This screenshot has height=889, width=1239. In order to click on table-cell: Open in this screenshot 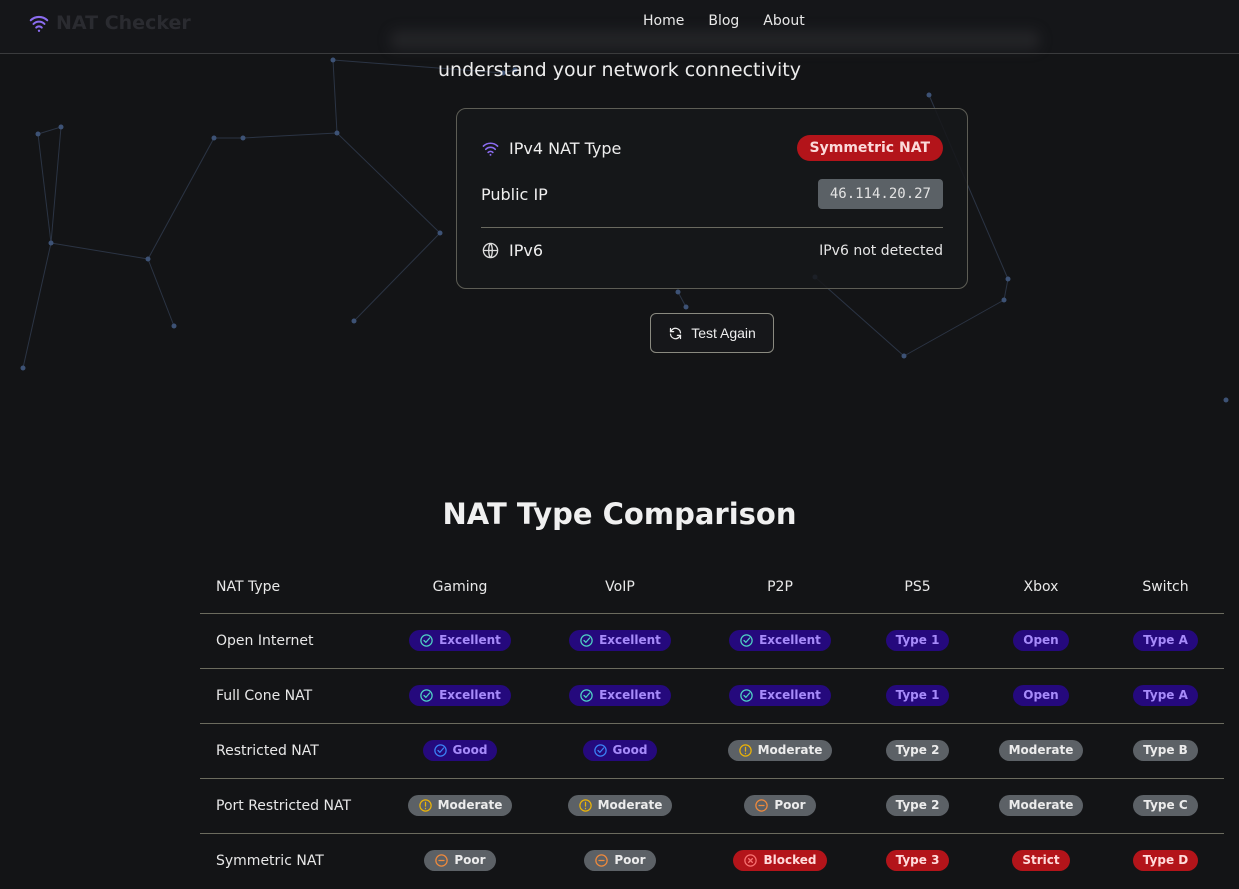, I will do `click(1041, 641)`.